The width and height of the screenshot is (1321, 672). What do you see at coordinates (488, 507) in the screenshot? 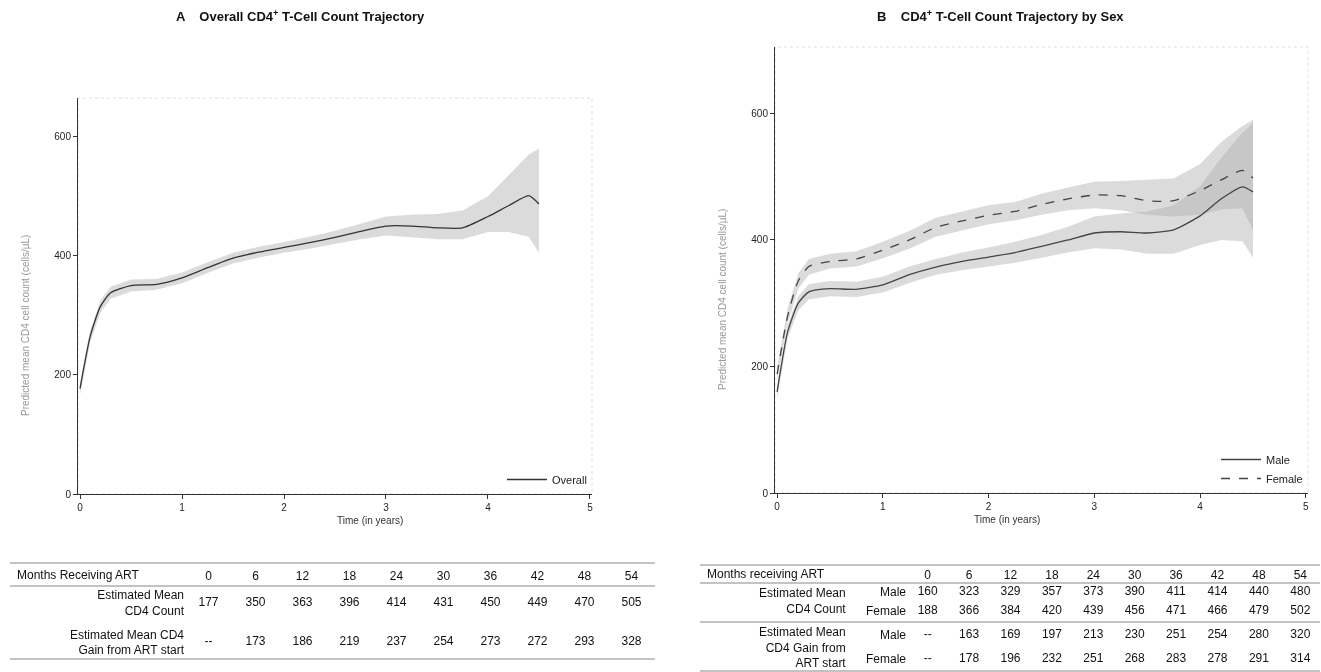
I see `x-tick-label: 4` at bounding box center [488, 507].